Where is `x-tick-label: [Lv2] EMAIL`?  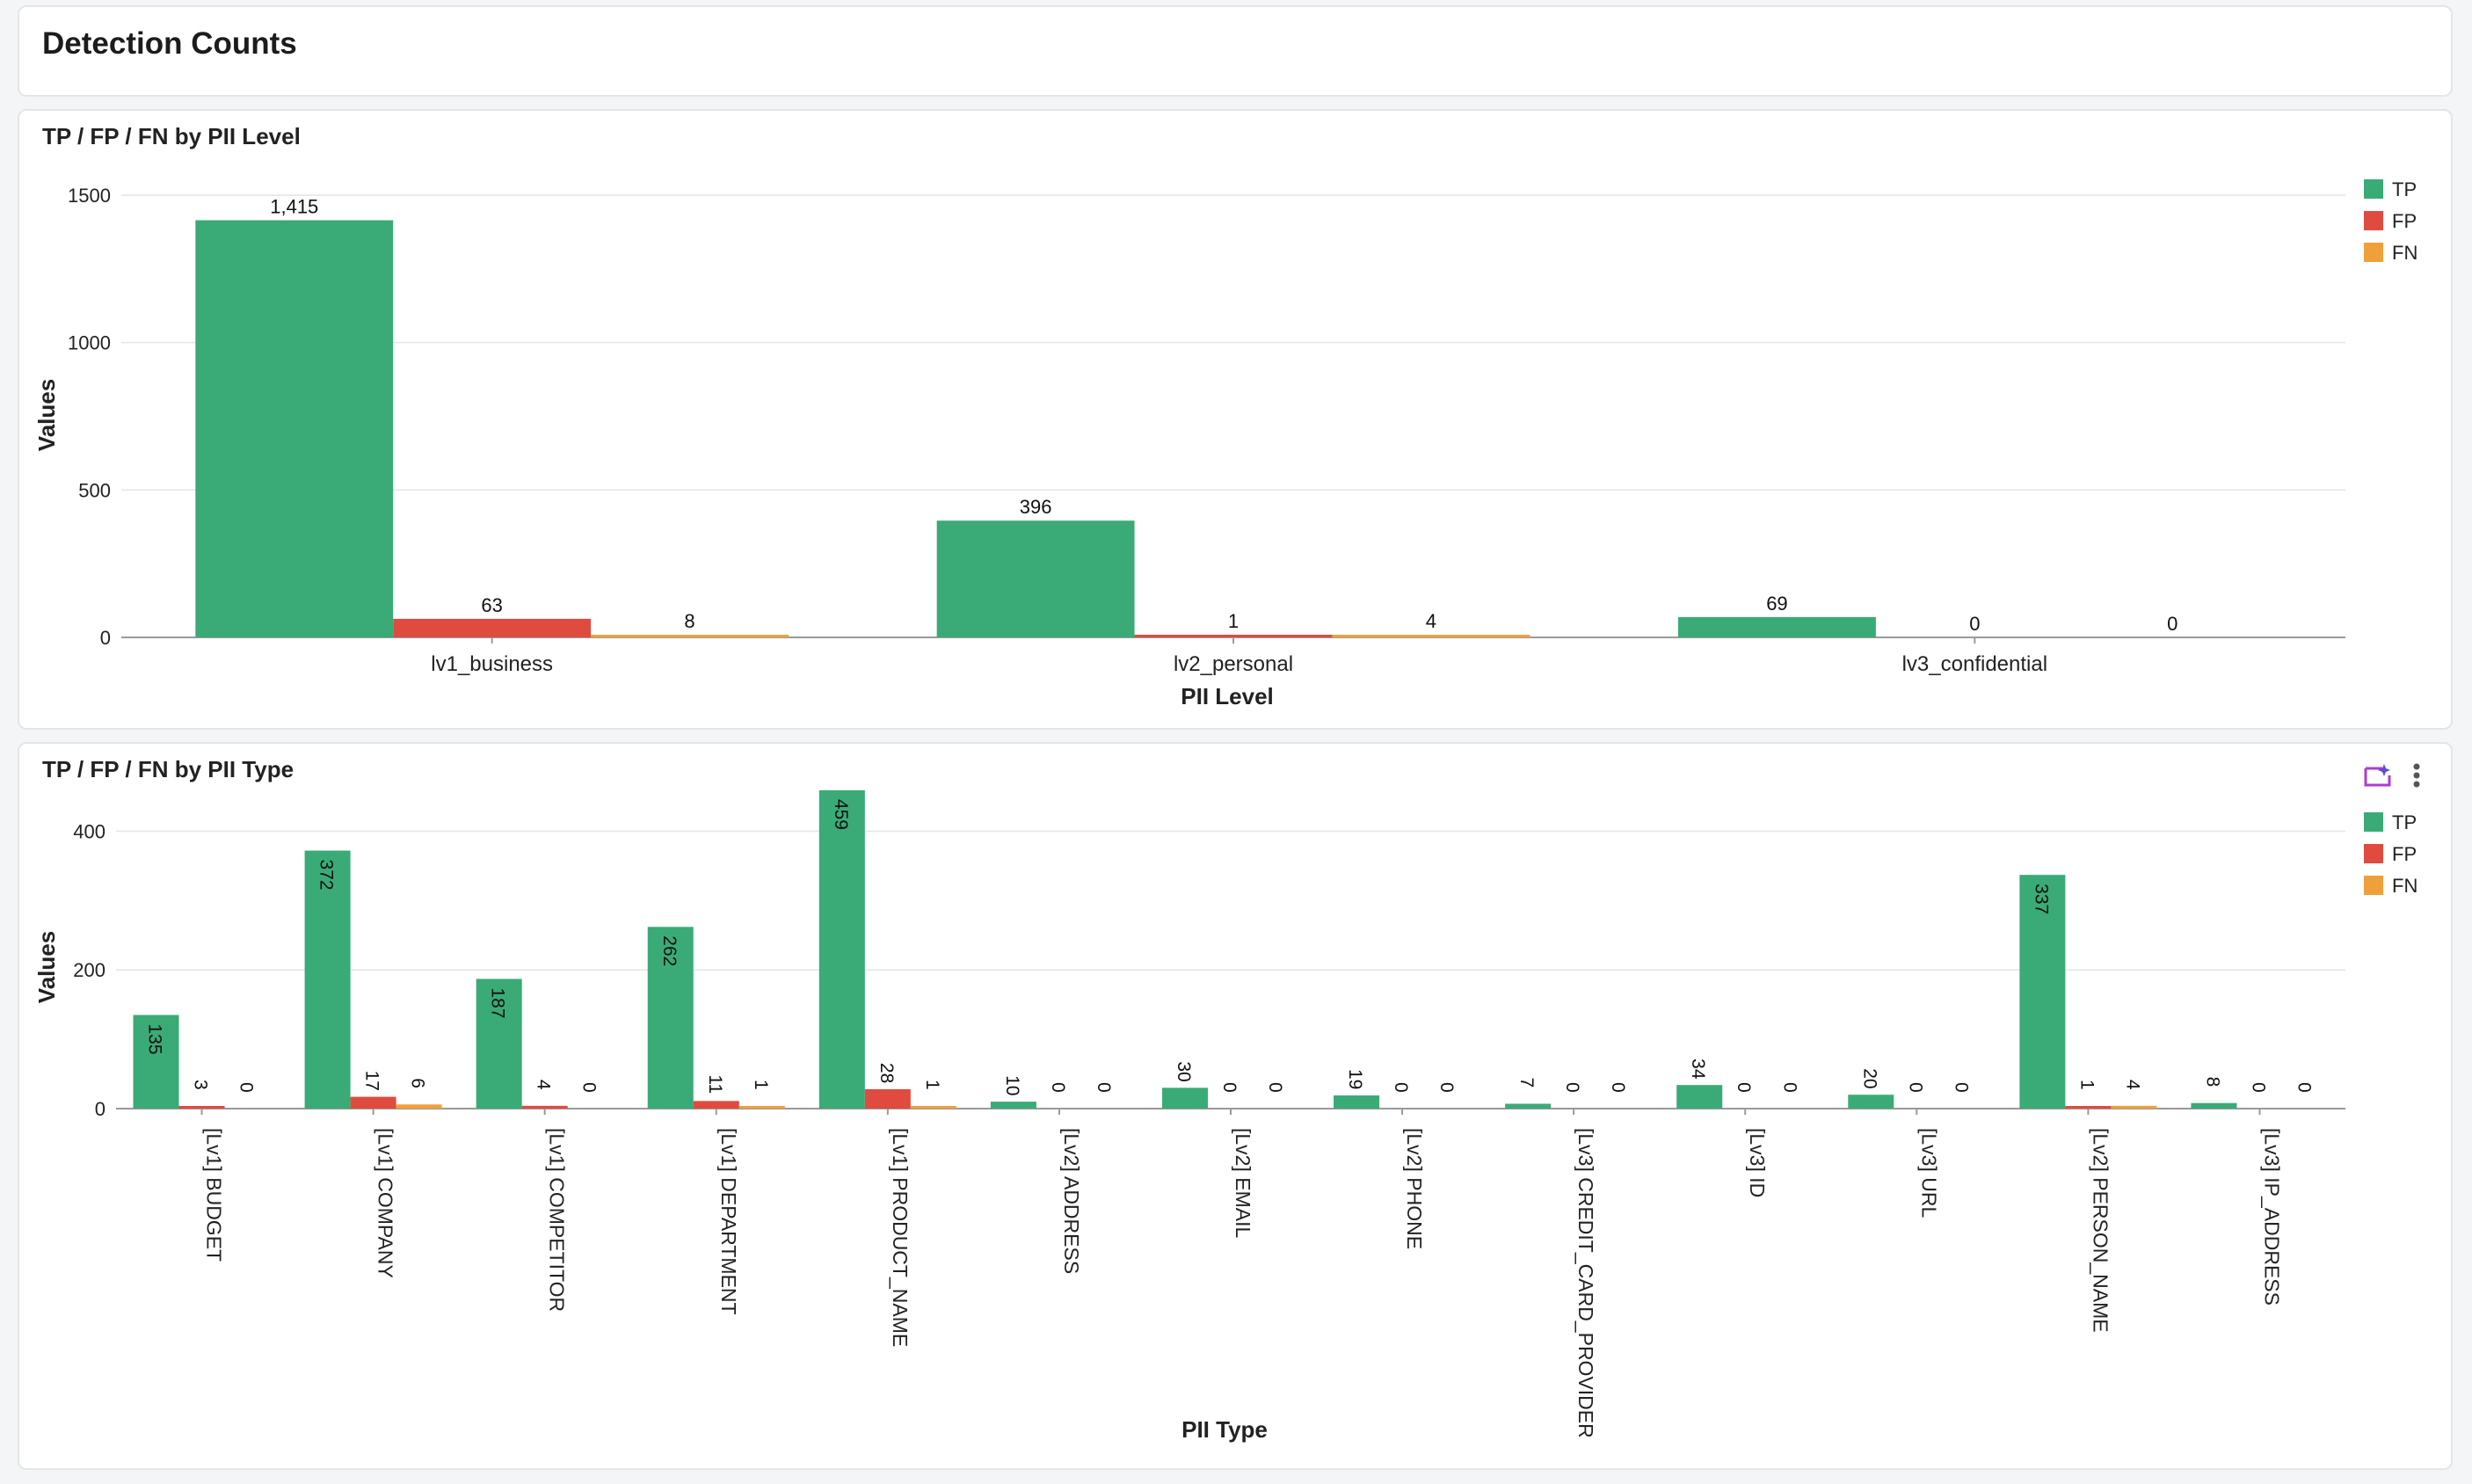
x-tick-label: [Lv2] EMAIL is located at coordinates (1243, 1183).